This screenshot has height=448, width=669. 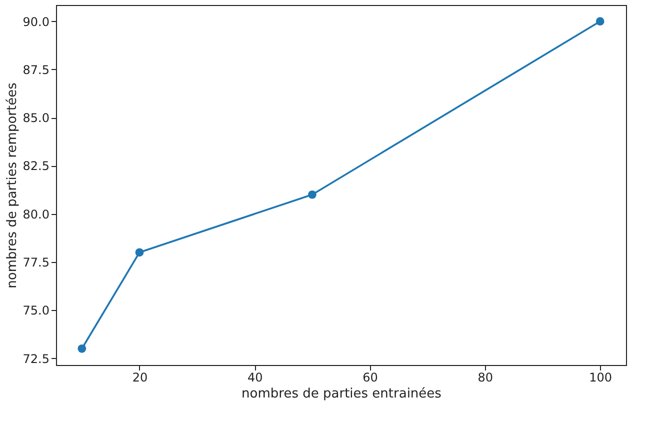 I want to click on y-tick-label: 80.0, so click(x=36, y=214).